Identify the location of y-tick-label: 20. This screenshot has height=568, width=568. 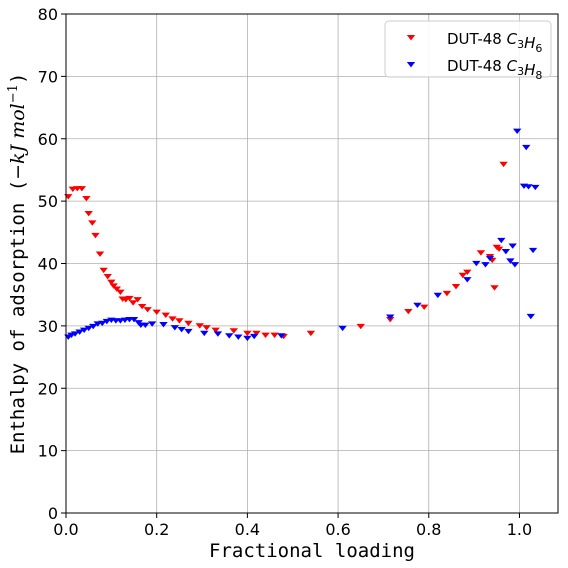
(48, 388).